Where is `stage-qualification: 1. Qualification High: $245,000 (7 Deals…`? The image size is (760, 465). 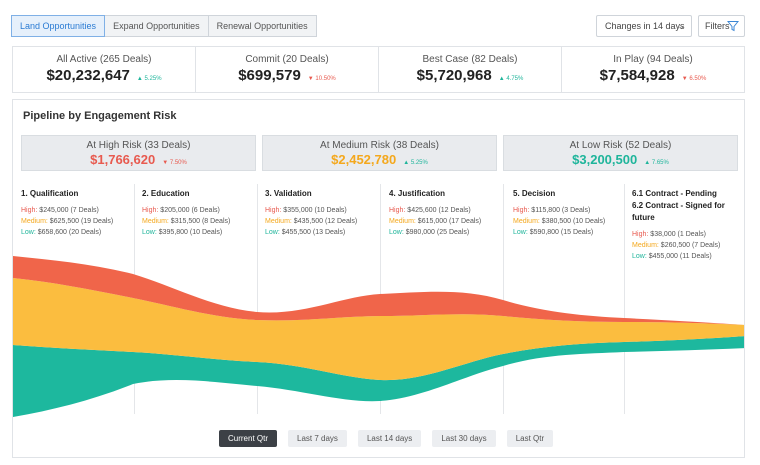 stage-qualification: 1. Qualification High: $245,000 (7 Deals… is located at coordinates (81, 213).